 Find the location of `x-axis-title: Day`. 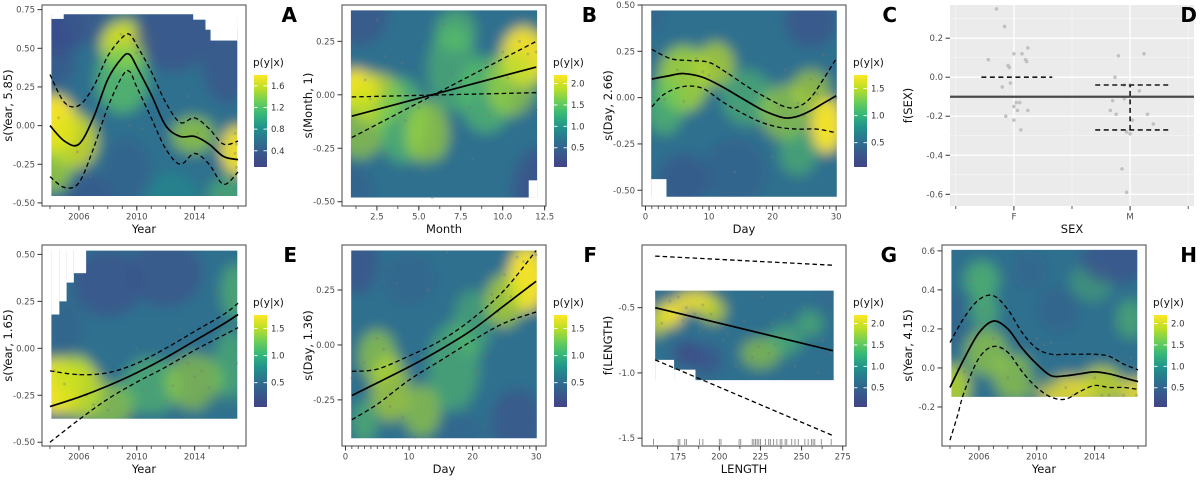

x-axis-title: Day is located at coordinates (444, 469).